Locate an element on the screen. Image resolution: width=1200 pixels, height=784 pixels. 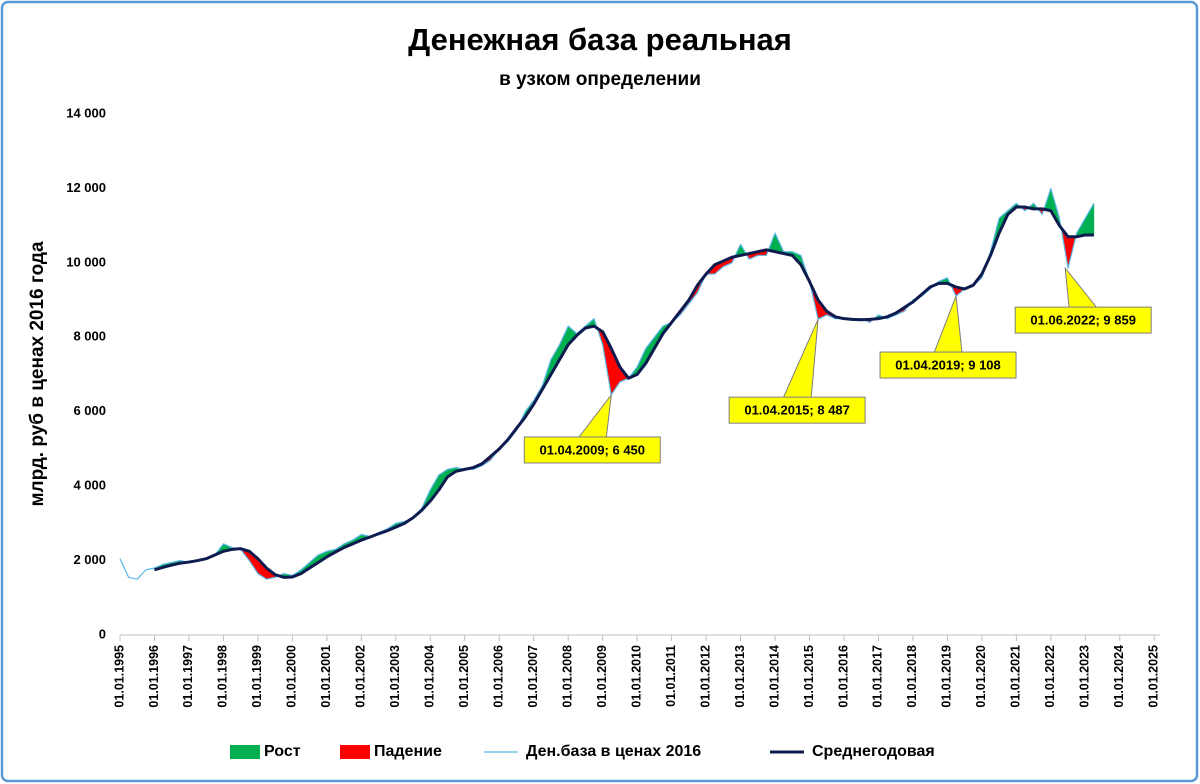
x-tick-label: 01.01.2013 is located at coordinates (740, 676).